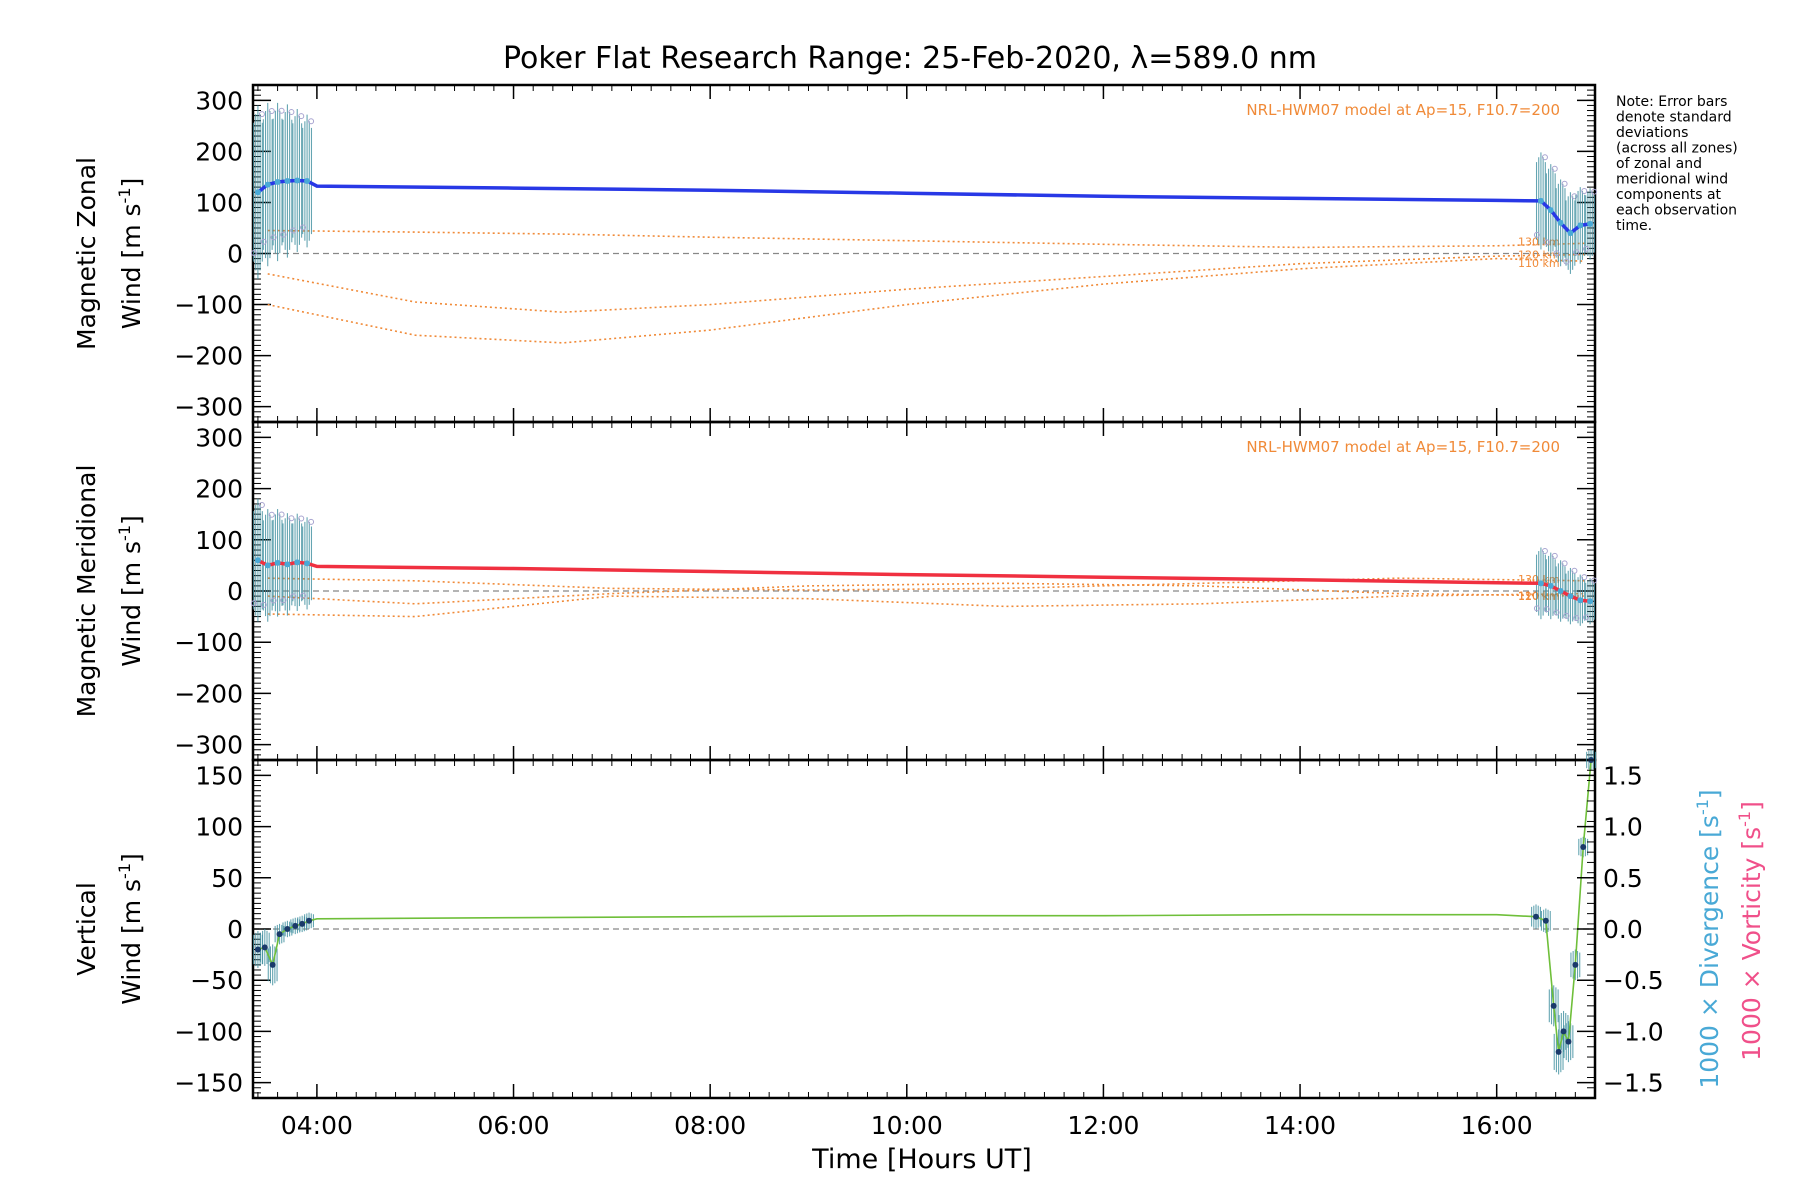 The height and width of the screenshot is (1200, 1800). What do you see at coordinates (1633, 980) in the screenshot?
I see `y2-tick-label: −0.5` at bounding box center [1633, 980].